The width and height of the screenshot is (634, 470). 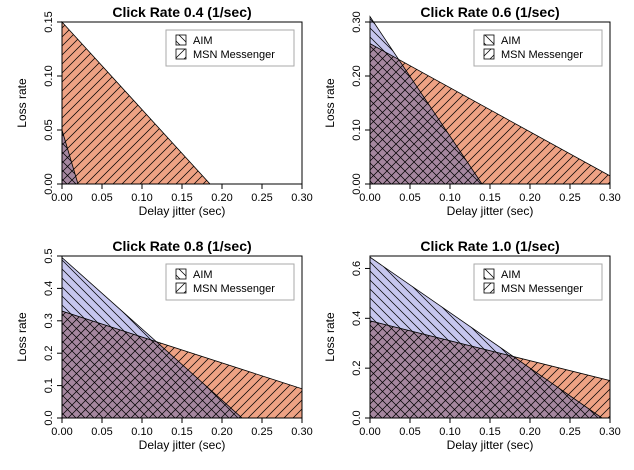 I want to click on y-tick-label: 0.05, so click(x=49, y=129).